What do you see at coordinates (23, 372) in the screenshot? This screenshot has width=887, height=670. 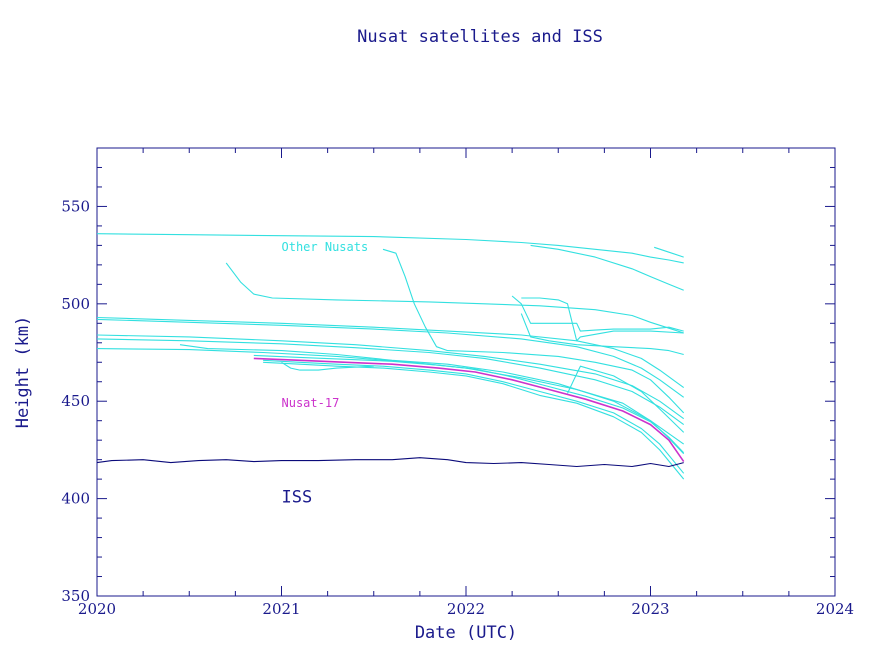 I see `y-axis-label: Height (km)` at bounding box center [23, 372].